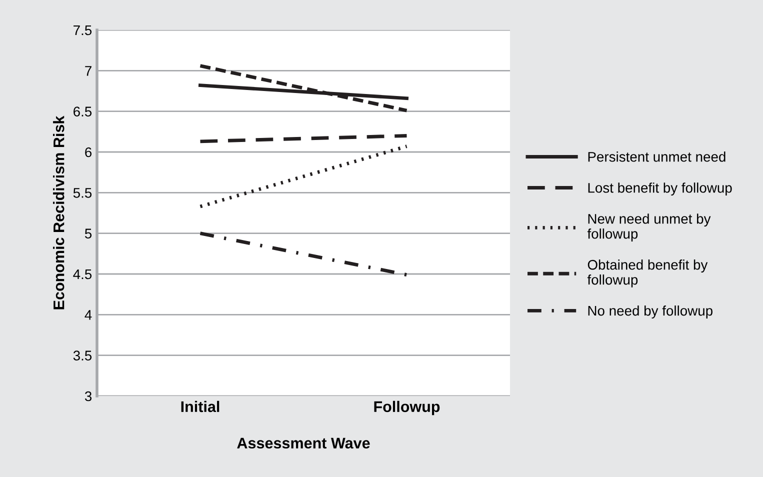 The image size is (763, 477). What do you see at coordinates (88, 396) in the screenshot?
I see `y-tick-label: 3` at bounding box center [88, 396].